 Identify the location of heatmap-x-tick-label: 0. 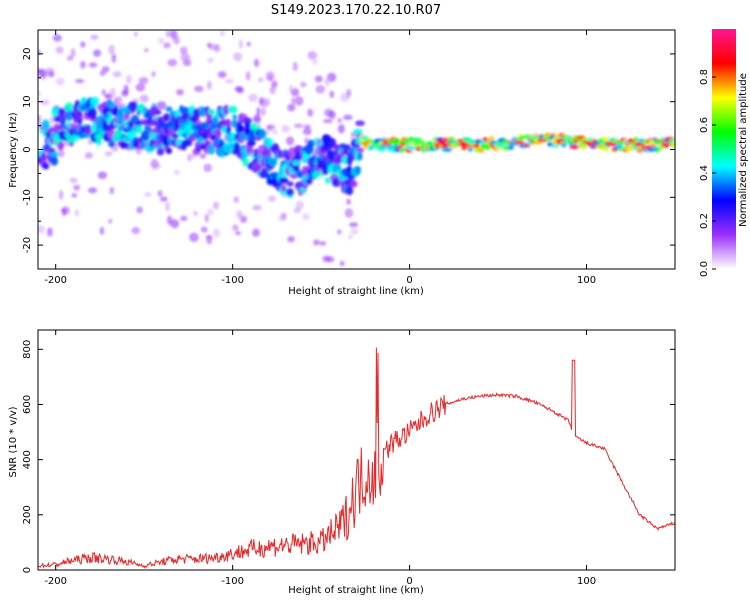
(409, 280).